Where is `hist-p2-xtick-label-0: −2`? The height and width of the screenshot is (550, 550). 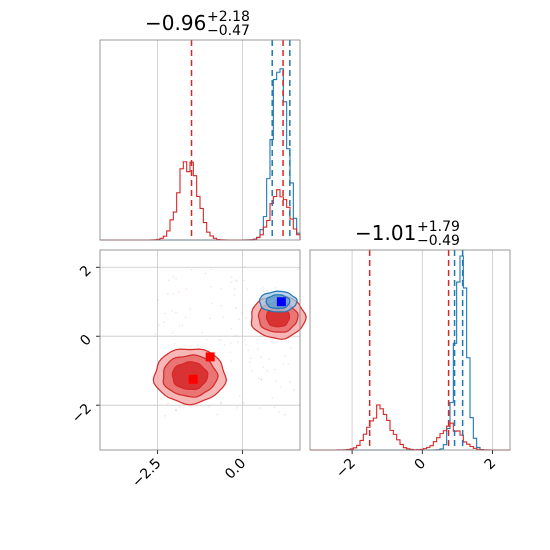
hist-p2-xtick-label-0: −2 is located at coordinates (346, 469).